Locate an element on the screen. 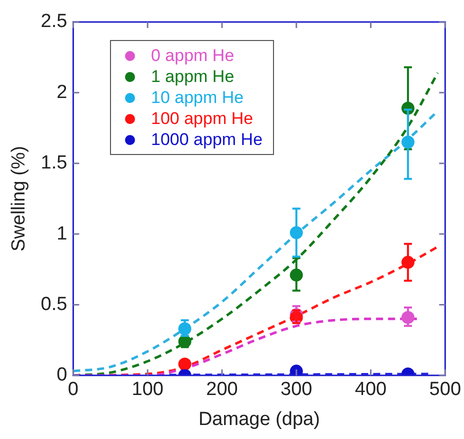 This screenshot has height=439, width=464. y-tick-label: 2 is located at coordinates (62, 92).